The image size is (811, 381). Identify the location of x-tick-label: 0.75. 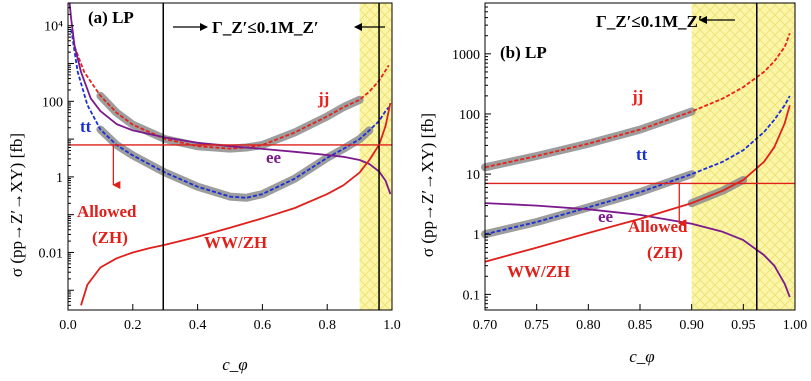
(536, 325).